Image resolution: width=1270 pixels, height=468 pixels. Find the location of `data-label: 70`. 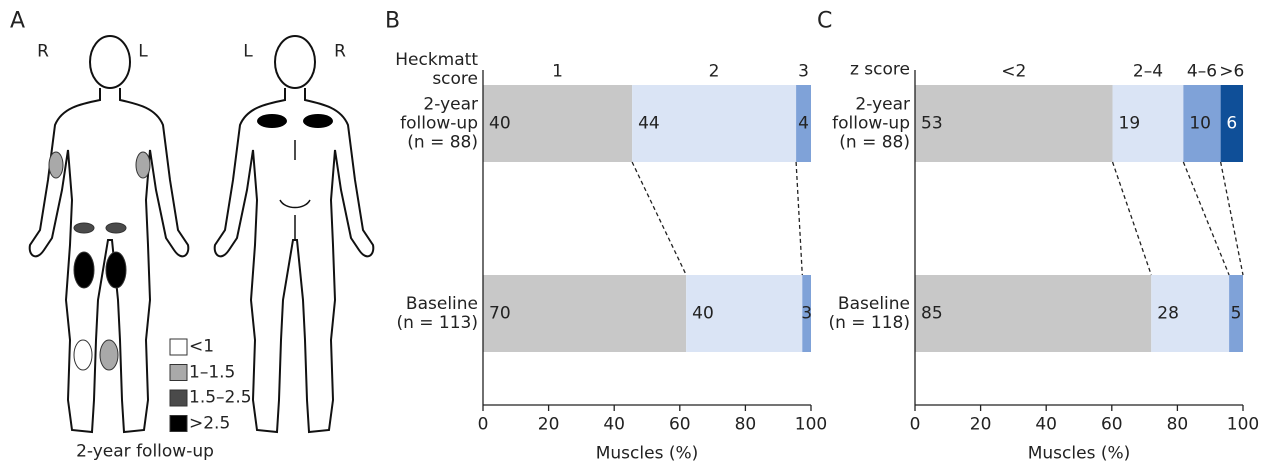

data-label: 70 is located at coordinates (500, 312).